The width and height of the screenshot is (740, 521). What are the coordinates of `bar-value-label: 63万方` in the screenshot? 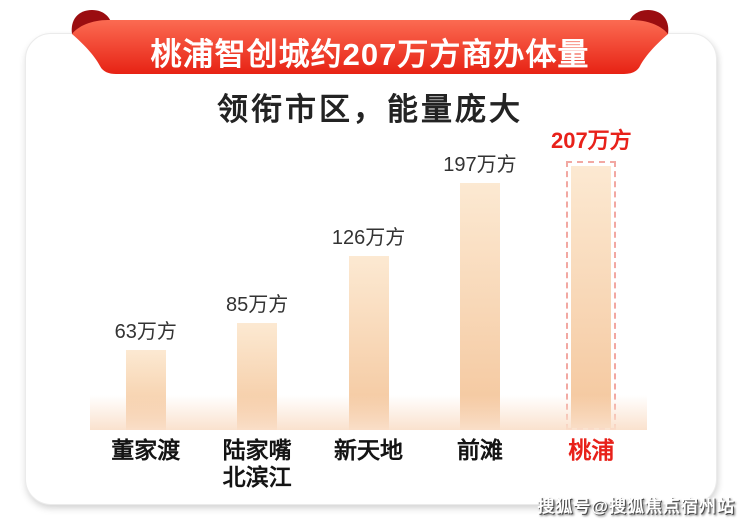 It's located at (145, 332).